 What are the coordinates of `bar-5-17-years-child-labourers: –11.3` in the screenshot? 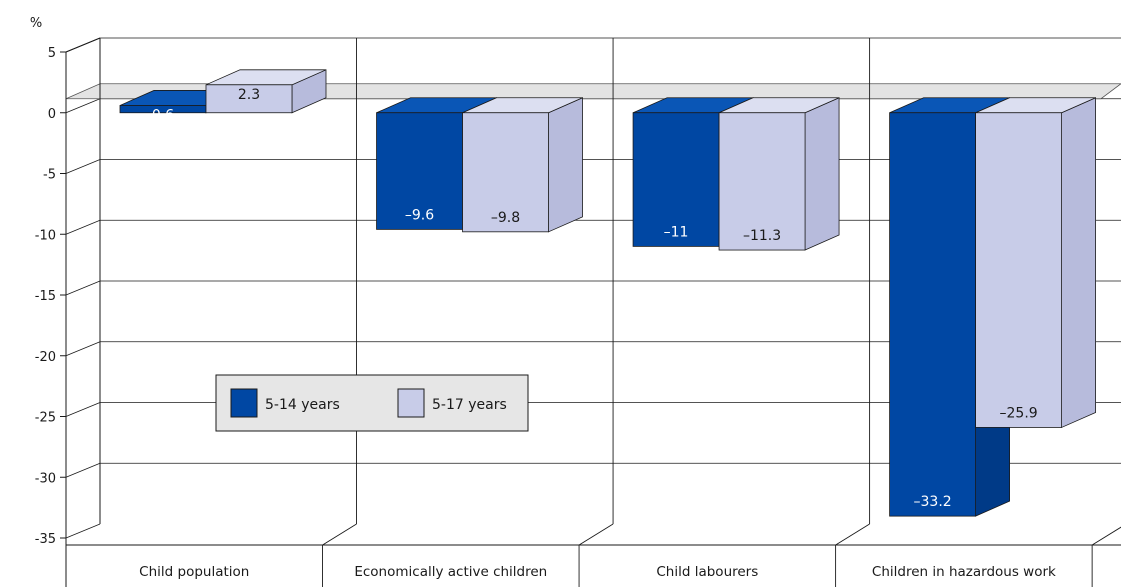 It's located at (779, 174).